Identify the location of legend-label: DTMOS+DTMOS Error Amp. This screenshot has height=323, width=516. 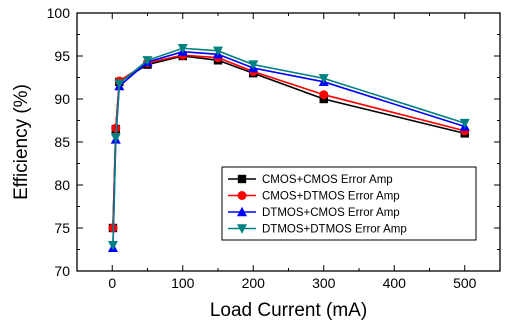
(334, 230).